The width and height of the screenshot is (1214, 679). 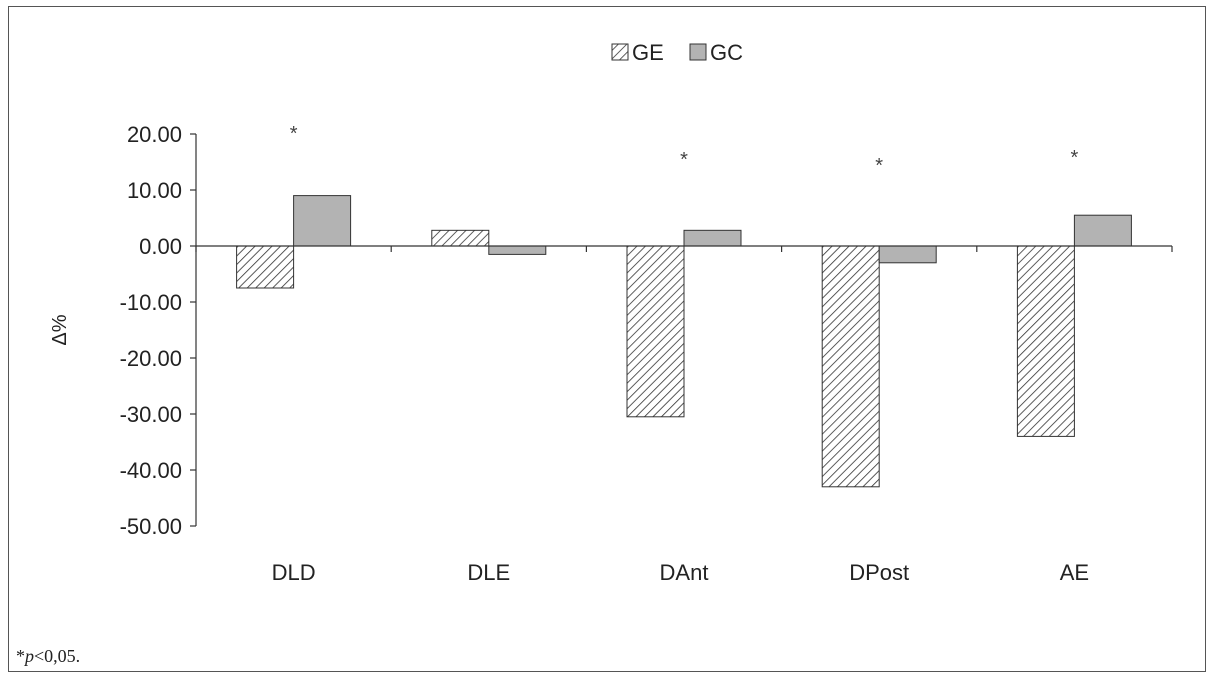 What do you see at coordinates (1074, 572) in the screenshot?
I see `category-label: AE` at bounding box center [1074, 572].